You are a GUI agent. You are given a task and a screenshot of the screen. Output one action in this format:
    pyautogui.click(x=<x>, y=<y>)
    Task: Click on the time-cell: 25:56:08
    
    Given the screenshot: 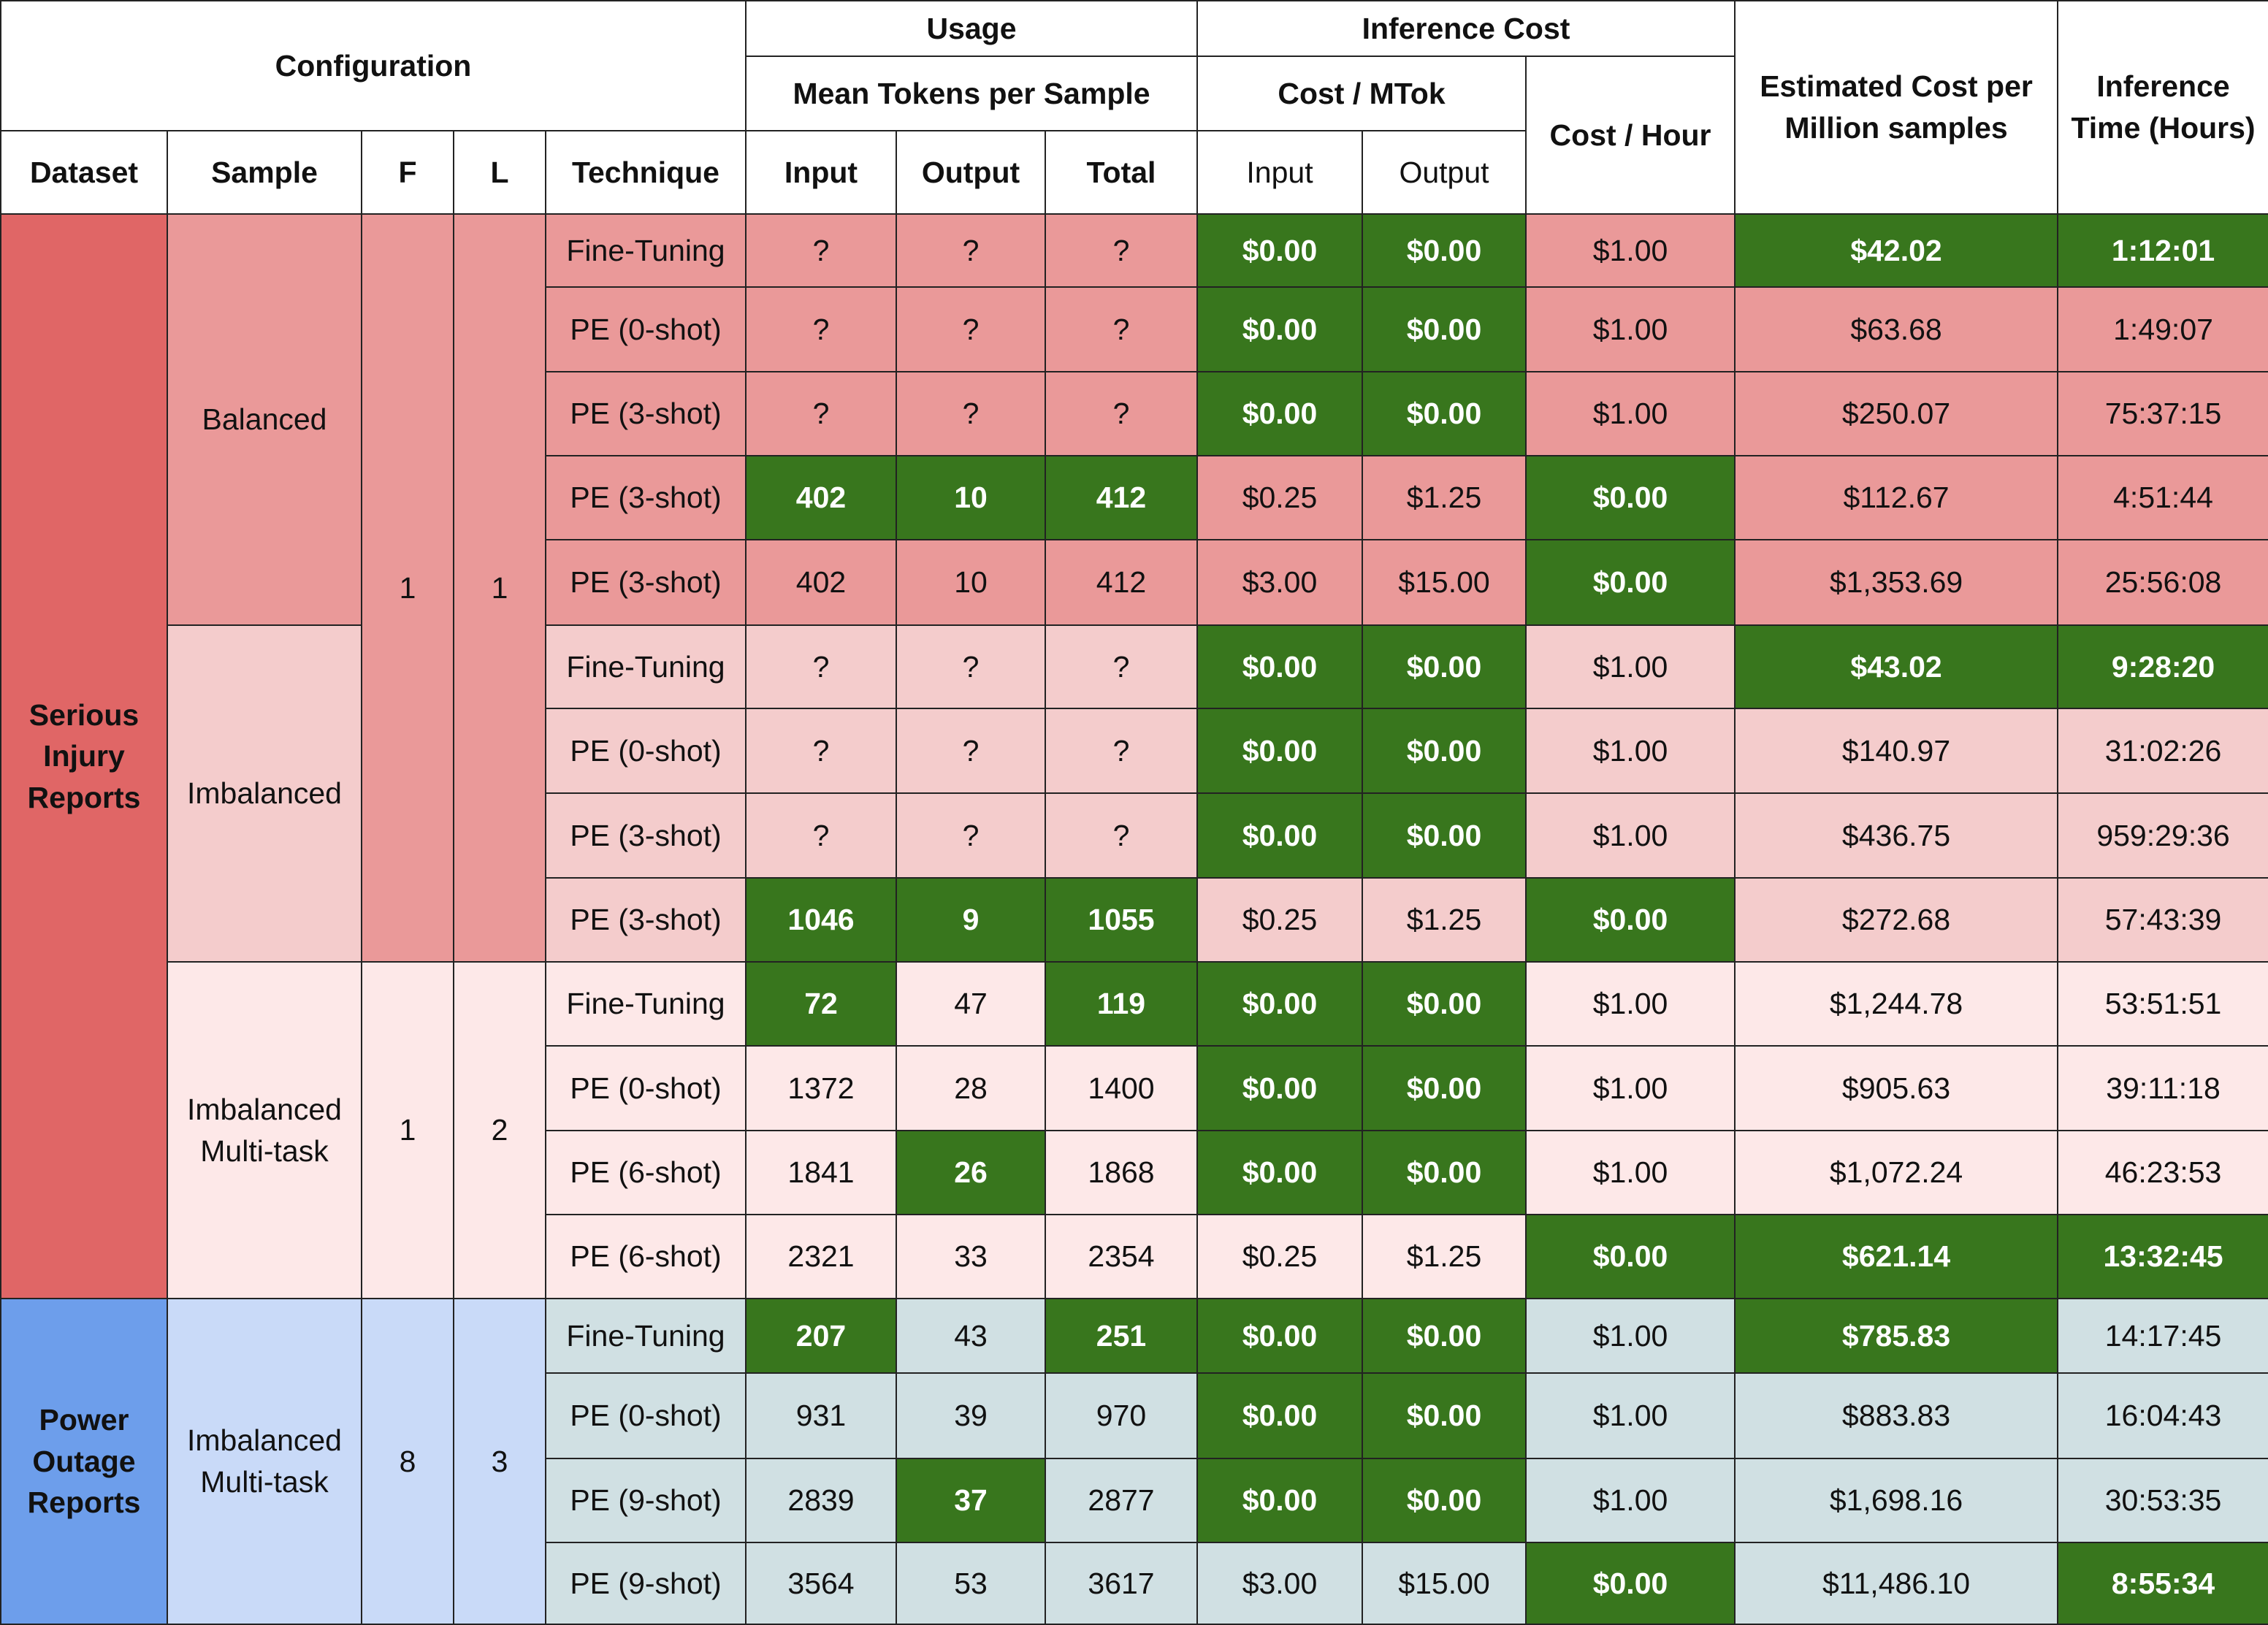 What is the action you would take?
    pyautogui.click(x=2162, y=582)
    